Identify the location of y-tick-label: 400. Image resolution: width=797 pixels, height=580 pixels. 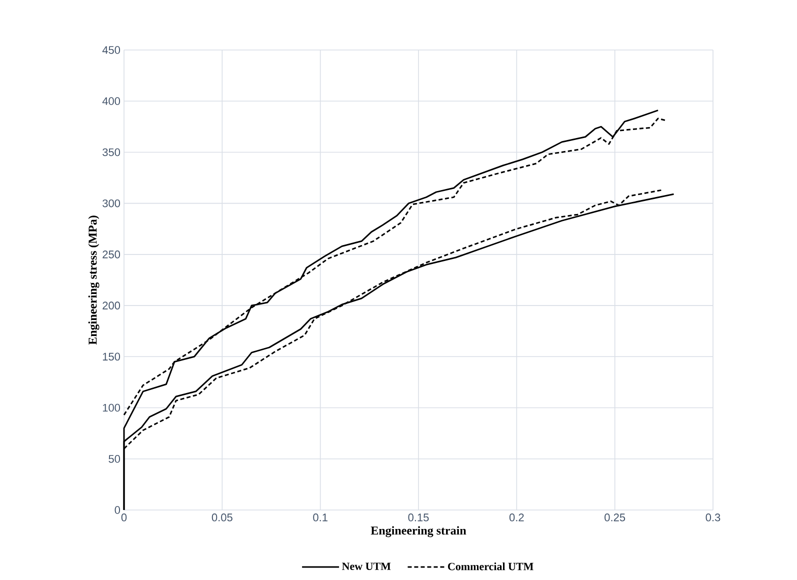
(111, 101).